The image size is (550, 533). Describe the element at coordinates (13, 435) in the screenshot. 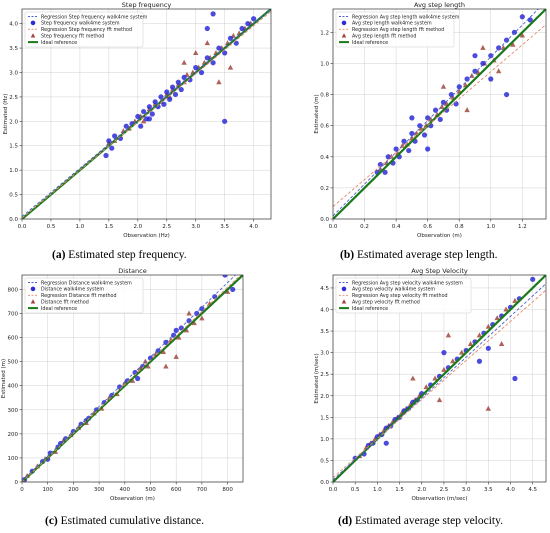

I see `y-tick-label: 200` at that location.